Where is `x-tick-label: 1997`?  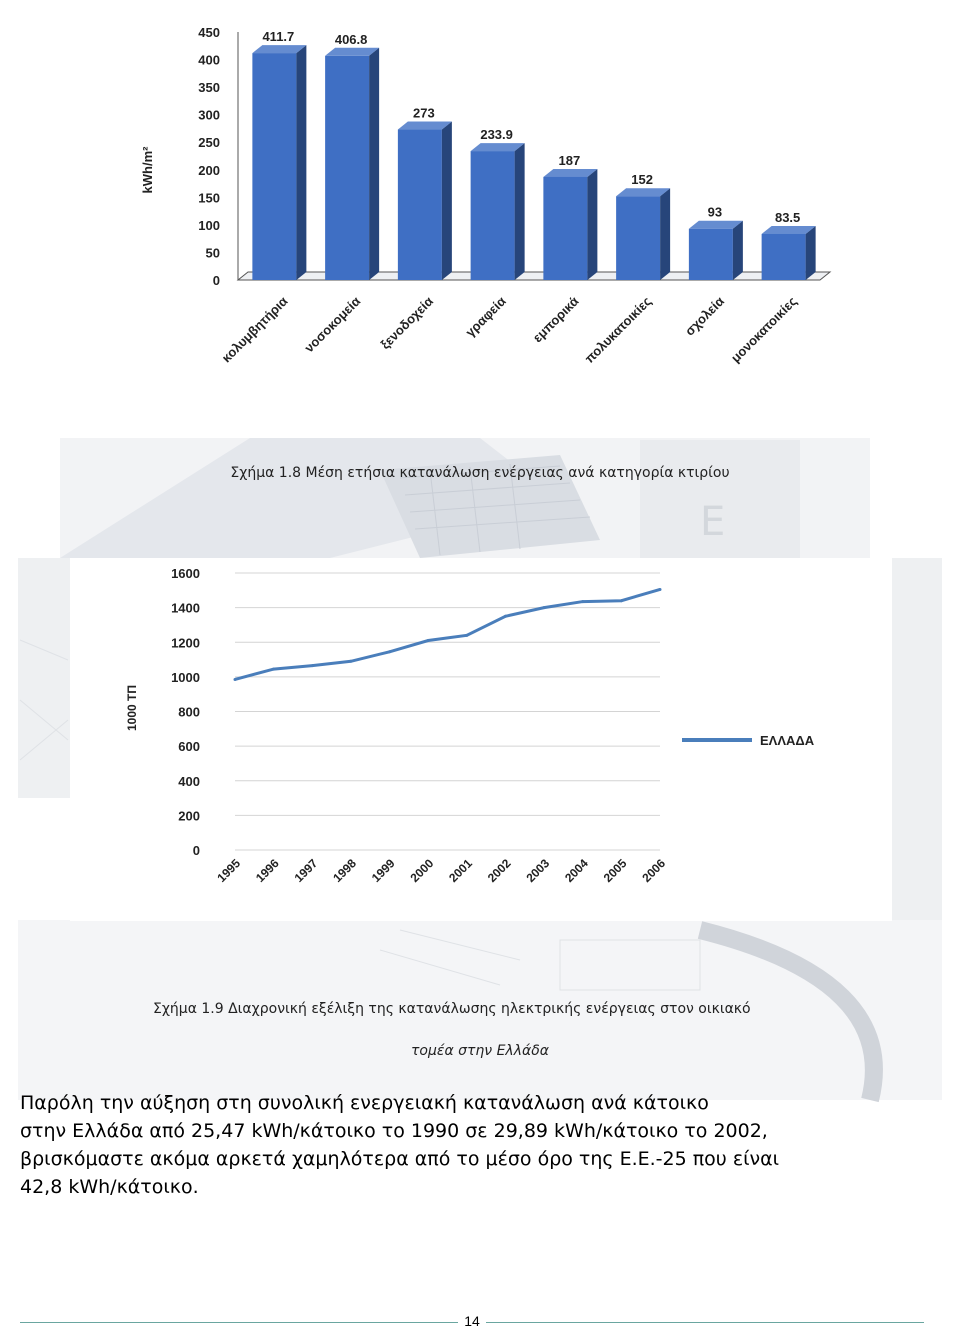
x-tick-label: 1997 is located at coordinates (306, 870).